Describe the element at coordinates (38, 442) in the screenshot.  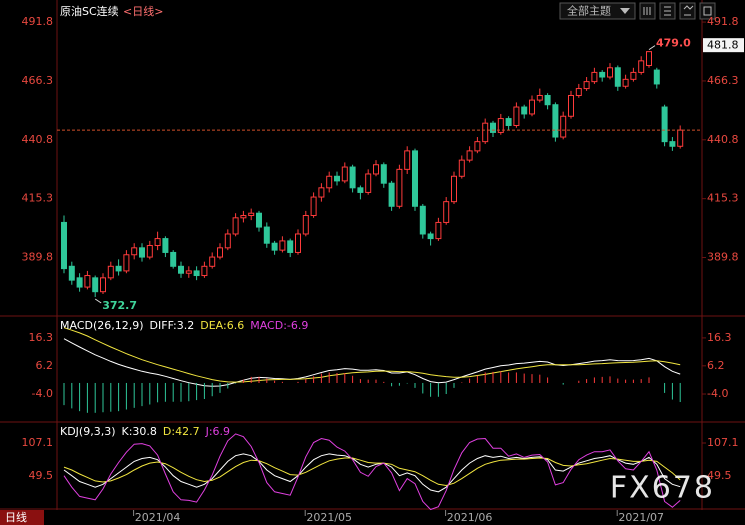
I see `y-tick-label: 107.1` at that location.